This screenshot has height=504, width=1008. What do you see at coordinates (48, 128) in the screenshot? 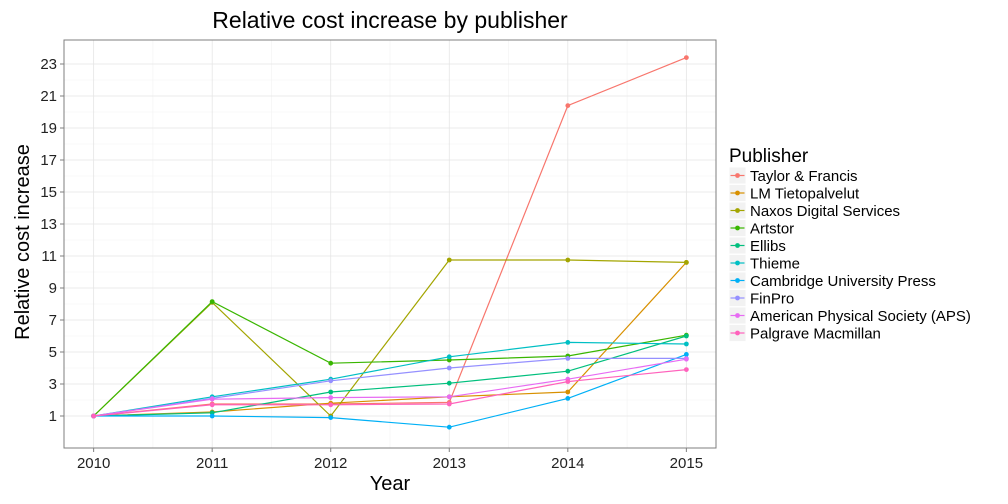
I see `y-tick-label: 19` at bounding box center [48, 128].